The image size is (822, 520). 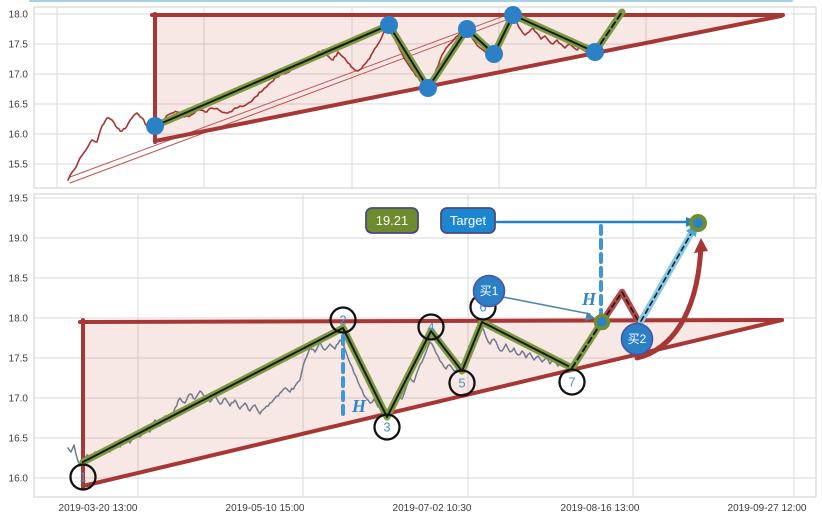 I want to click on red-projection-arrow, so click(x=669, y=301).